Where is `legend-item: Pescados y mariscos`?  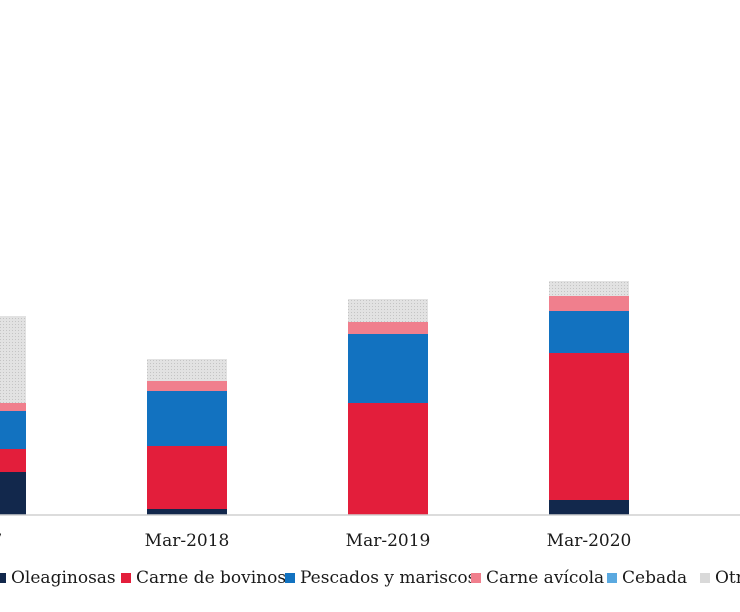 legend-item: Pescados y mariscos is located at coordinates (380, 578).